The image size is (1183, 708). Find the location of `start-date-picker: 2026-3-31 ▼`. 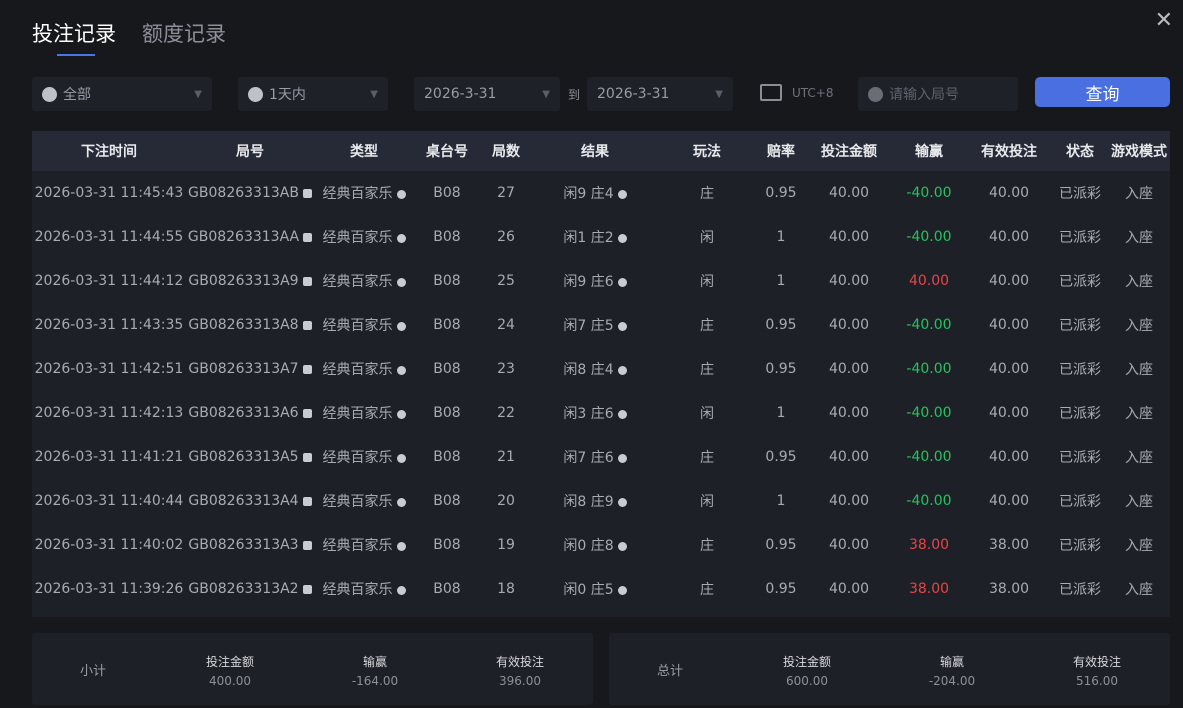

start-date-picker: 2026-3-31 ▼ is located at coordinates (487, 94).